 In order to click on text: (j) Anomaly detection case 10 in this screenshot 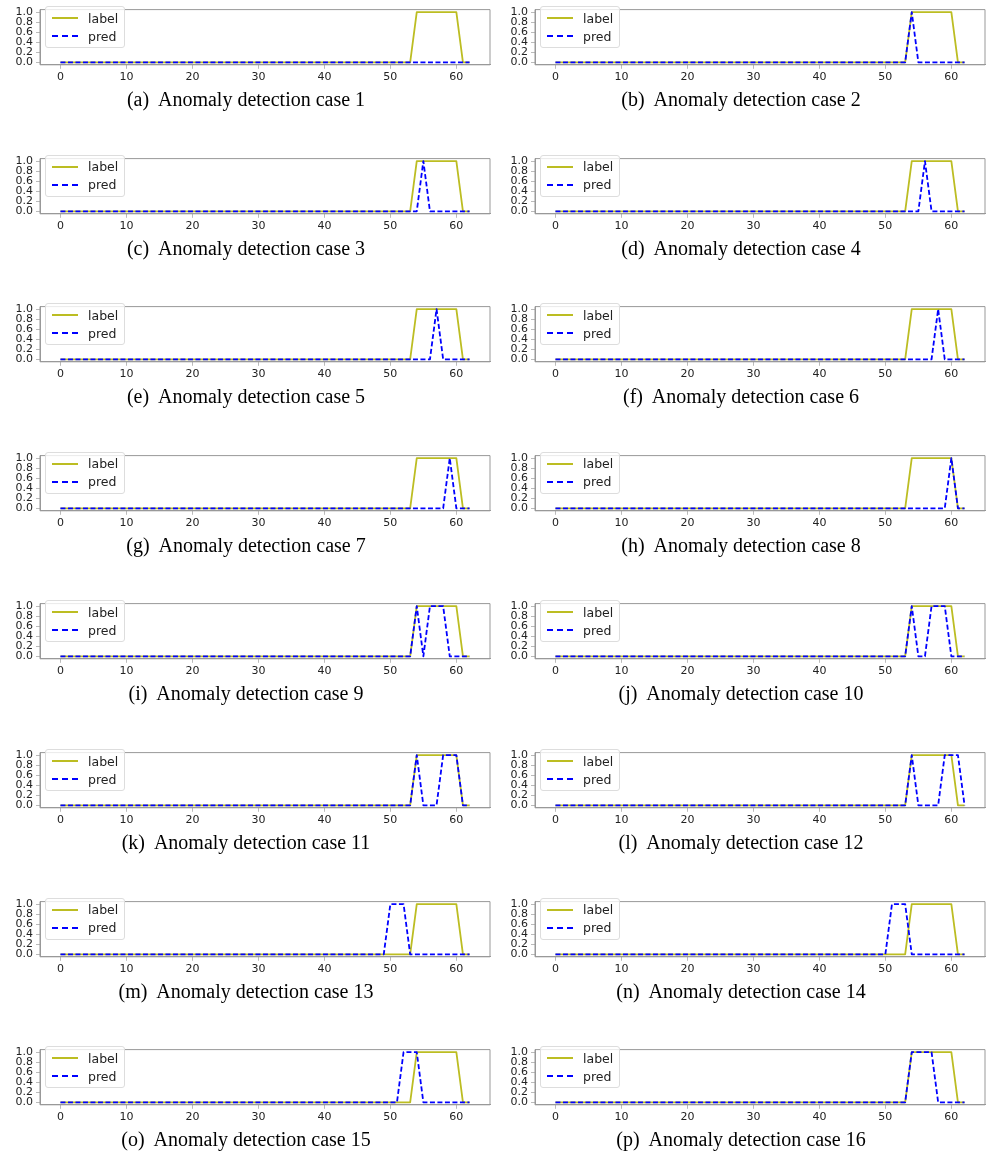, I will do `click(741, 694)`.